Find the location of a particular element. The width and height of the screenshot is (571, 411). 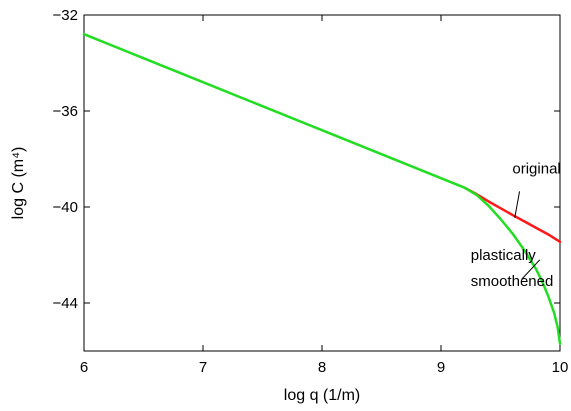

x-tick-label: 8 is located at coordinates (322, 367).